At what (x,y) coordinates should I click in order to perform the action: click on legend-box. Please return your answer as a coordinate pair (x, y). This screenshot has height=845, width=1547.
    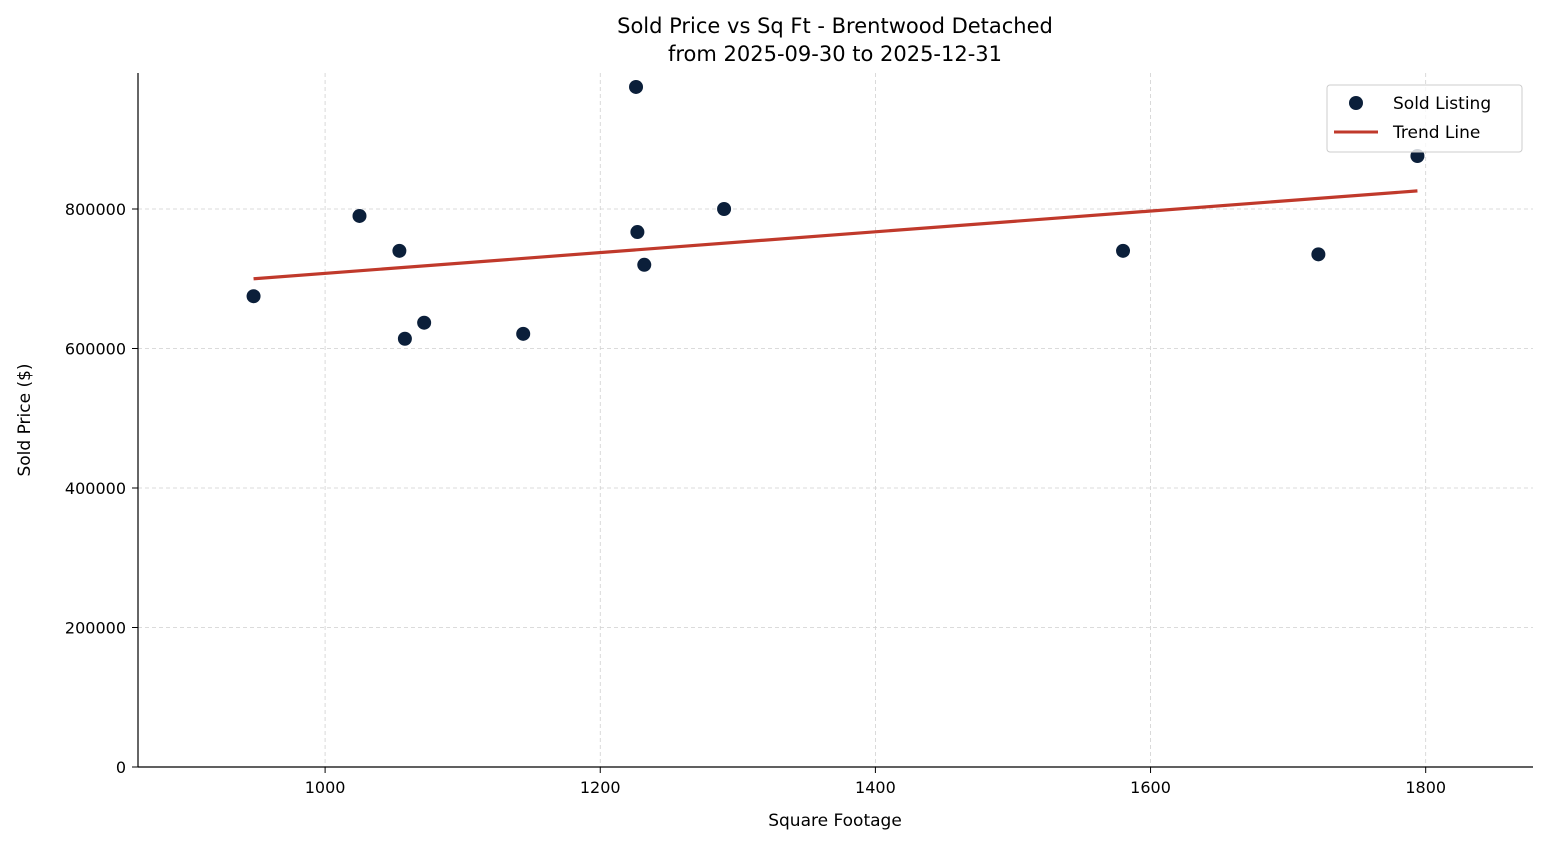
    Looking at the image, I should click on (1424, 118).